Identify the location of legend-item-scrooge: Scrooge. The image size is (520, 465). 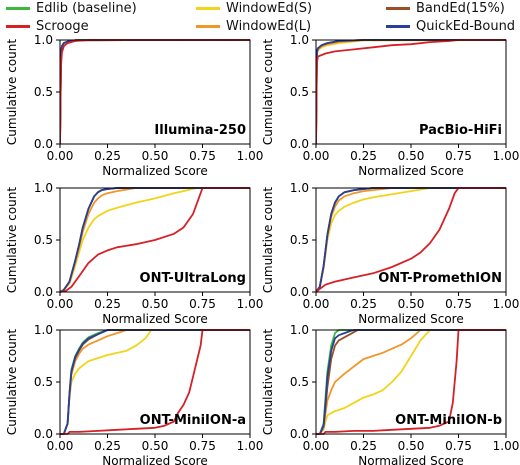
(47, 26).